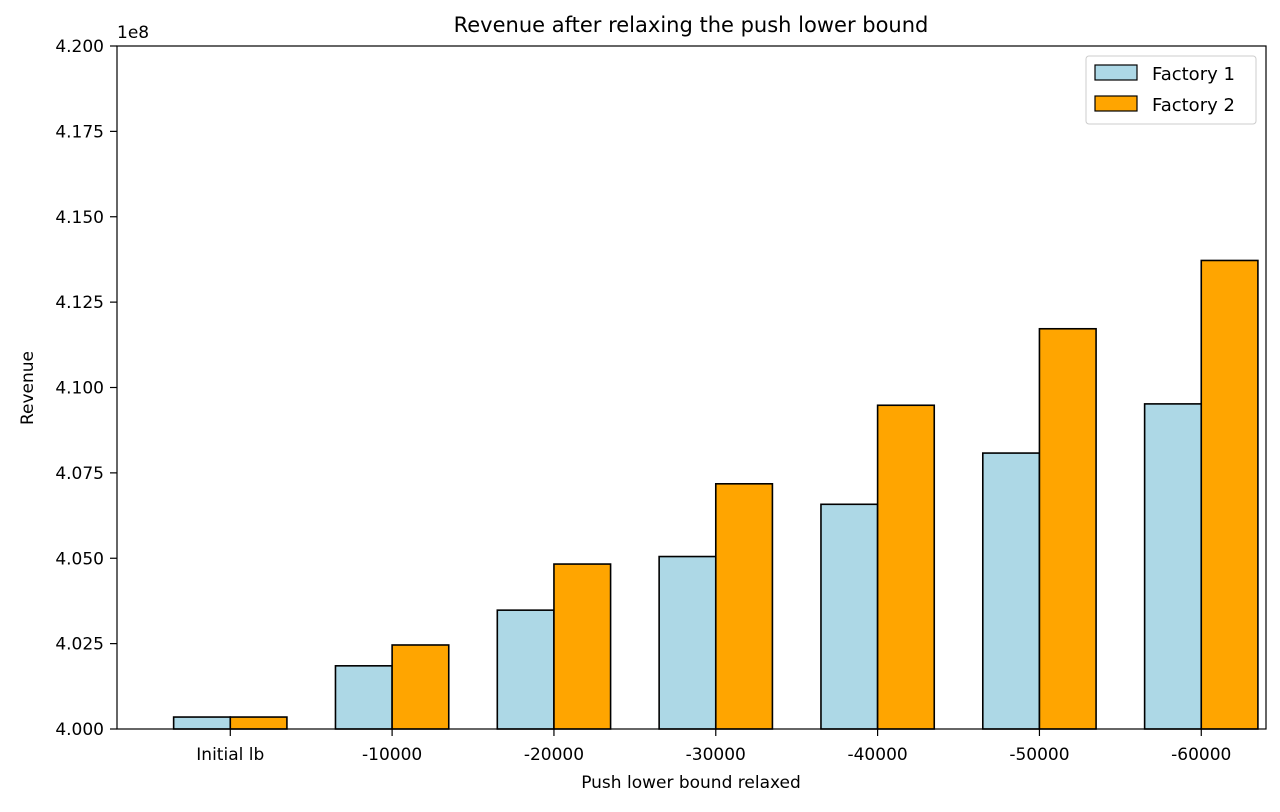 The height and width of the screenshot is (812, 1280). What do you see at coordinates (79, 132) in the screenshot?
I see `y-tick-label: 4.175` at bounding box center [79, 132].